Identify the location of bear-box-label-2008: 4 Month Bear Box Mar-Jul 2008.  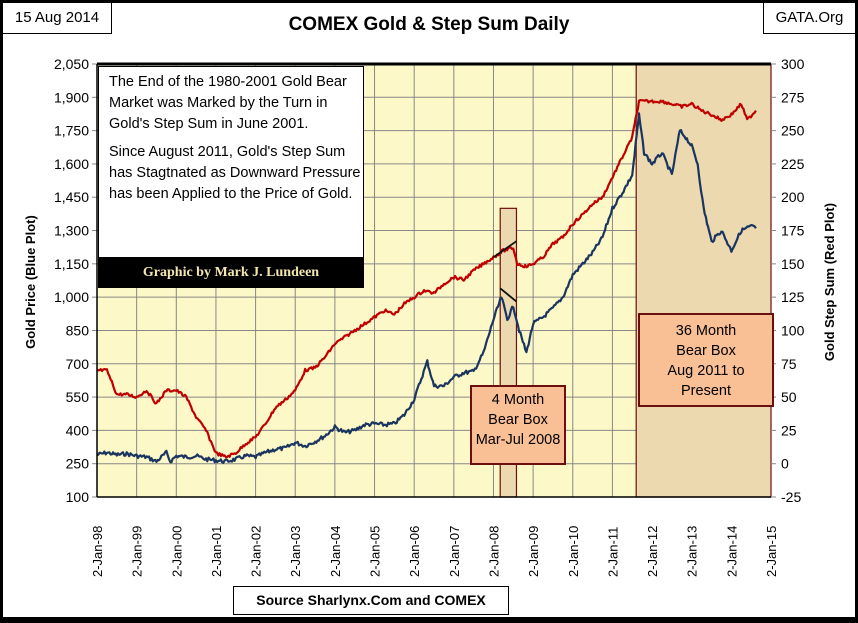
(518, 425).